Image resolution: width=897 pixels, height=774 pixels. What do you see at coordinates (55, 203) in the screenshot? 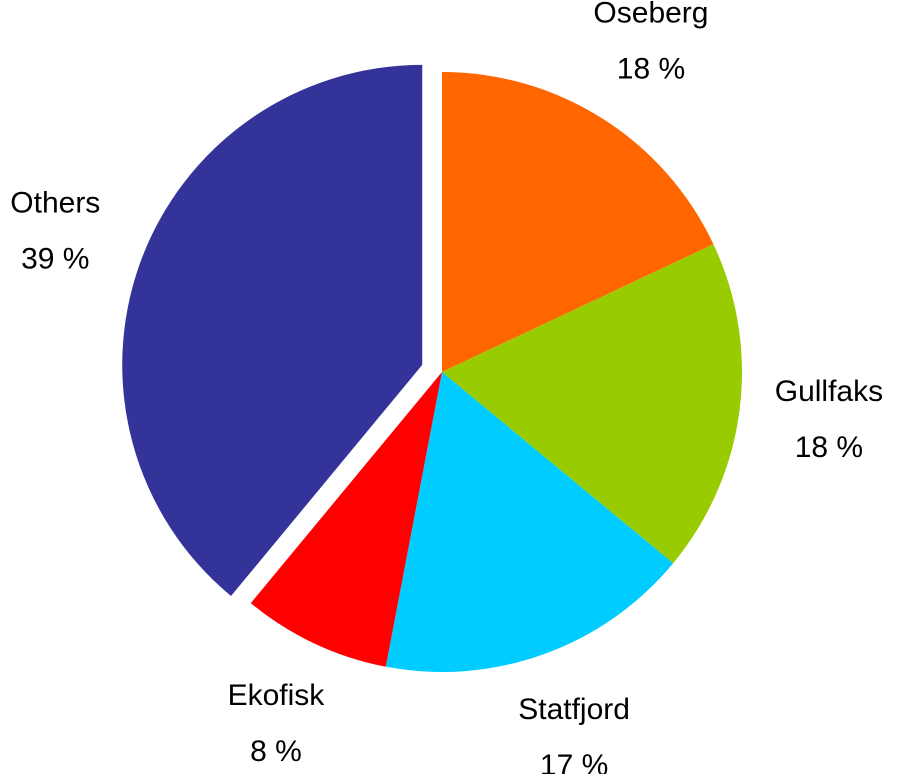
I see `slice-name: Others` at bounding box center [55, 203].